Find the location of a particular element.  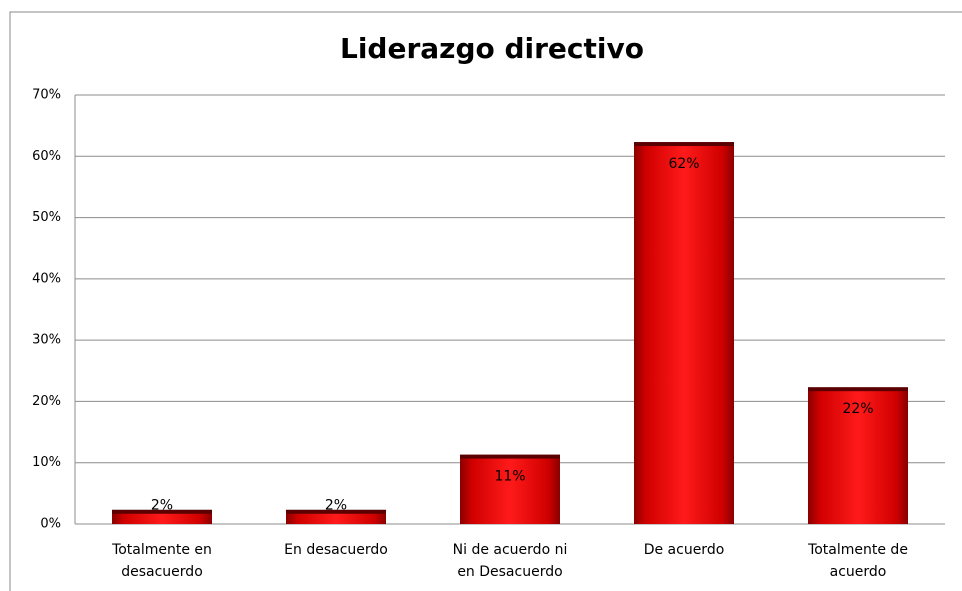

y-tick-label: 20% is located at coordinates (46, 401).